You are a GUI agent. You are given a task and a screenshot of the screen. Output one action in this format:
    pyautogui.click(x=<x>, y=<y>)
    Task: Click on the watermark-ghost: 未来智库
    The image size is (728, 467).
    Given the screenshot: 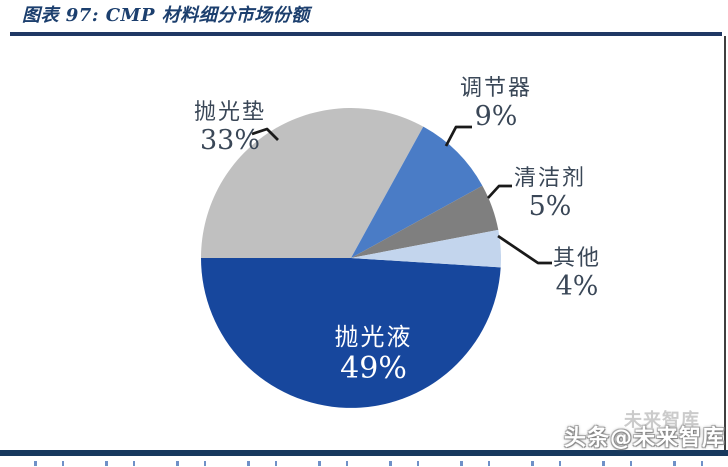 What is the action you would take?
    pyautogui.click(x=662, y=420)
    